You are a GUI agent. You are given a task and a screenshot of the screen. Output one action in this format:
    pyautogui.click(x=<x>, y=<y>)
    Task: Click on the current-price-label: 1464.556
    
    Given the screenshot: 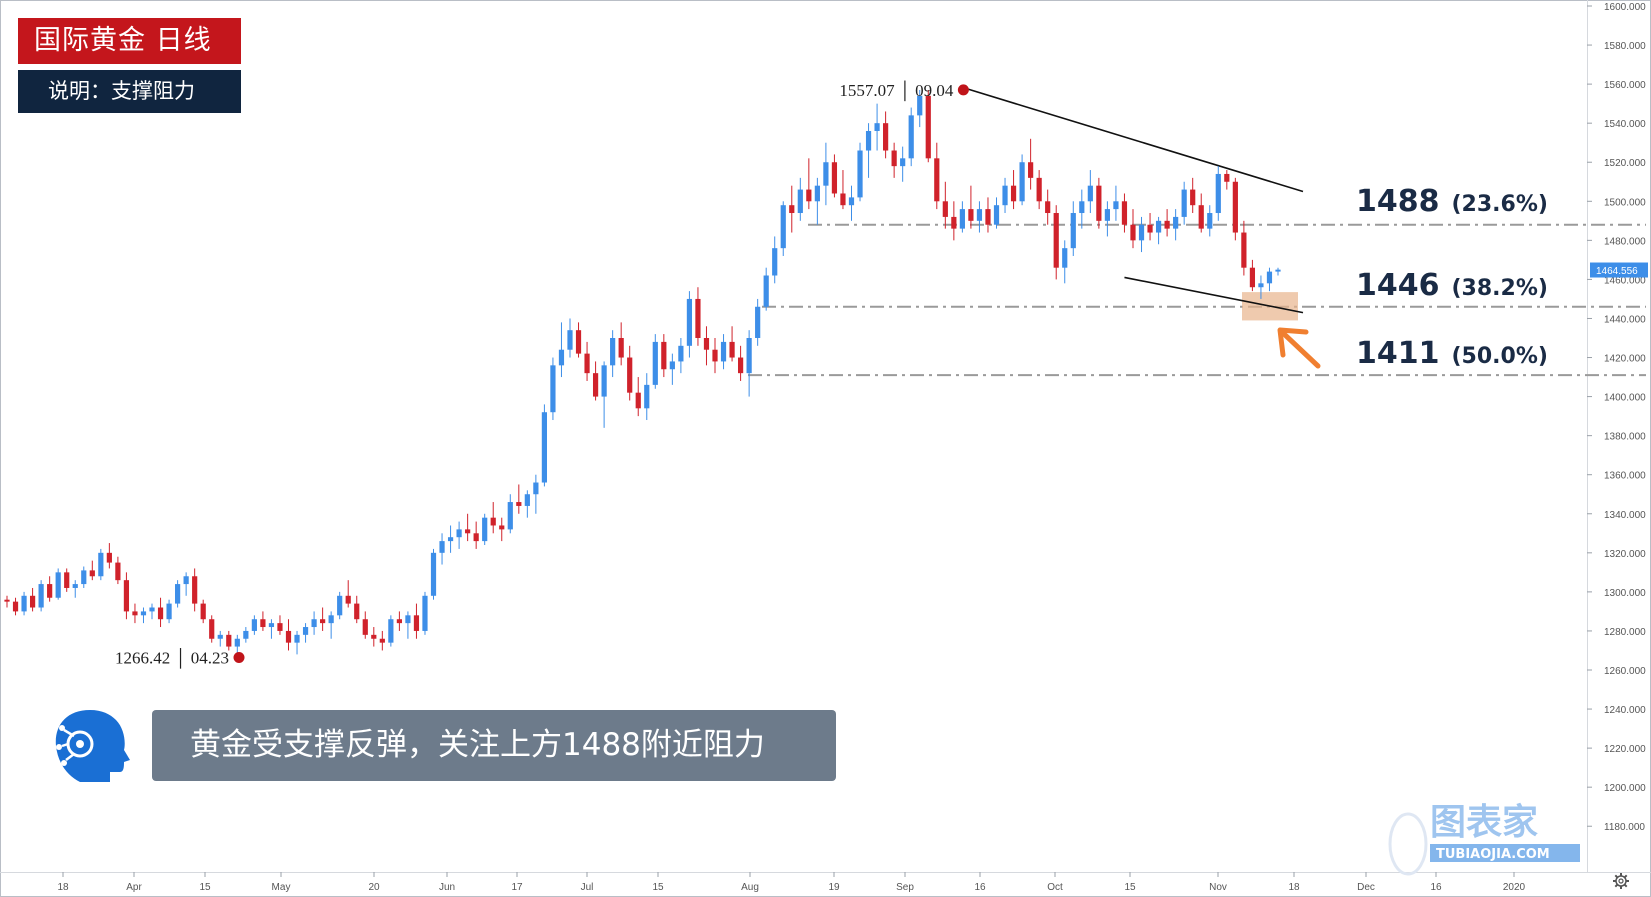 What is the action you would take?
    pyautogui.click(x=1617, y=271)
    